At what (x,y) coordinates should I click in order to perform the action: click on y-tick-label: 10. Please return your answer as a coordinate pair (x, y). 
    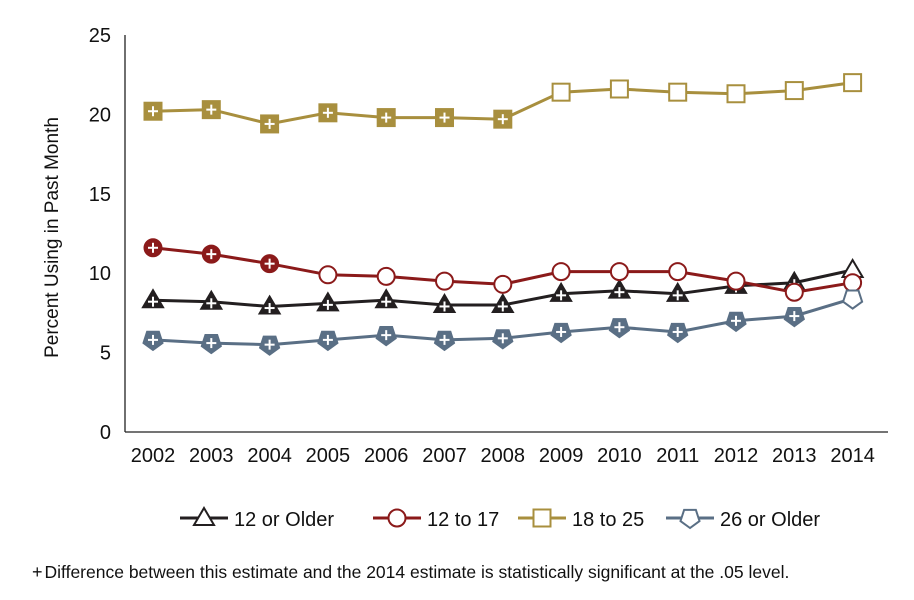
    Looking at the image, I should click on (100, 274).